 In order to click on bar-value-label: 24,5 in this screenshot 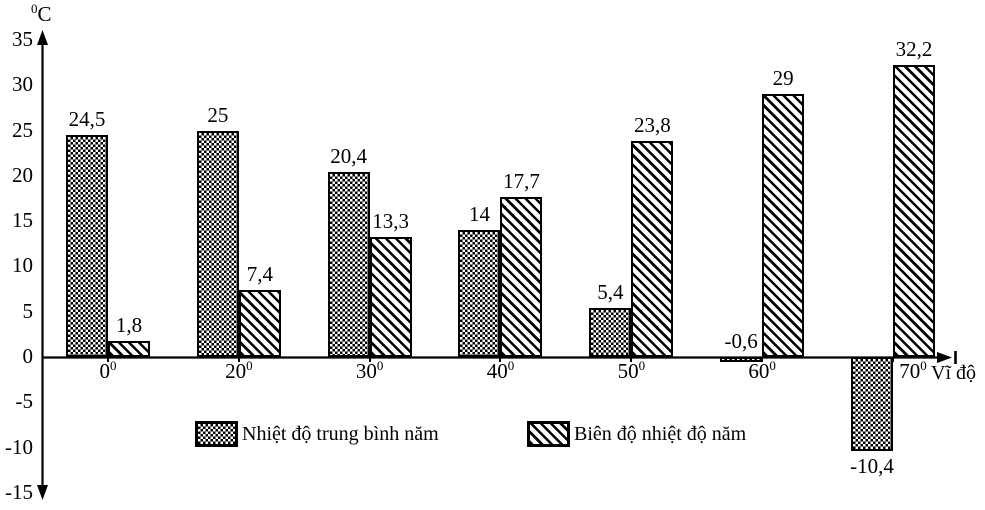, I will do `click(87, 119)`.